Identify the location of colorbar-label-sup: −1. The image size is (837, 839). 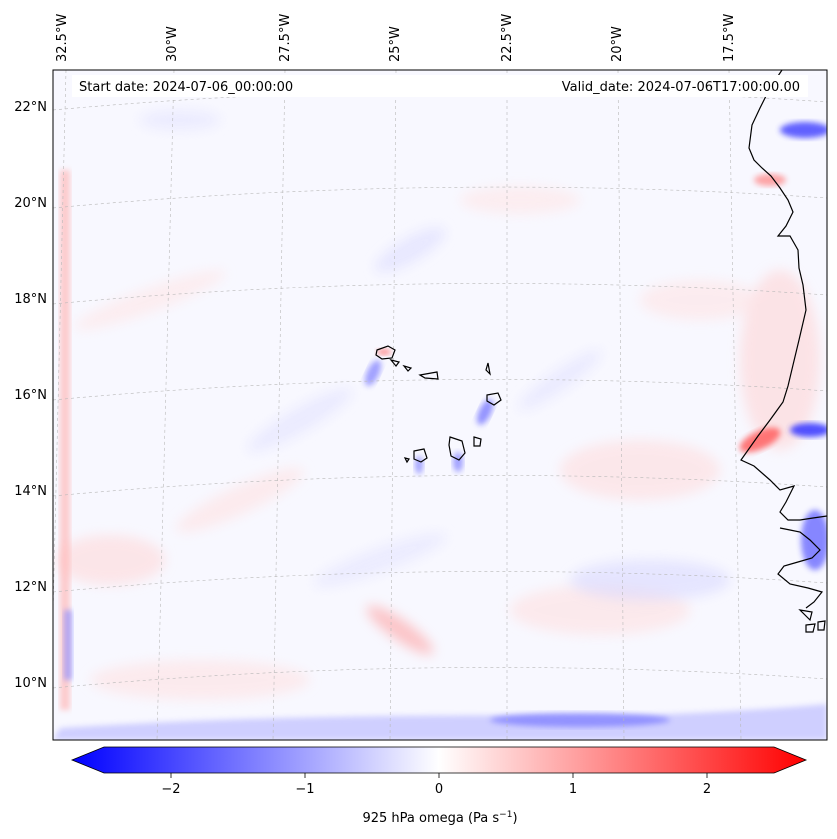
(505, 815).